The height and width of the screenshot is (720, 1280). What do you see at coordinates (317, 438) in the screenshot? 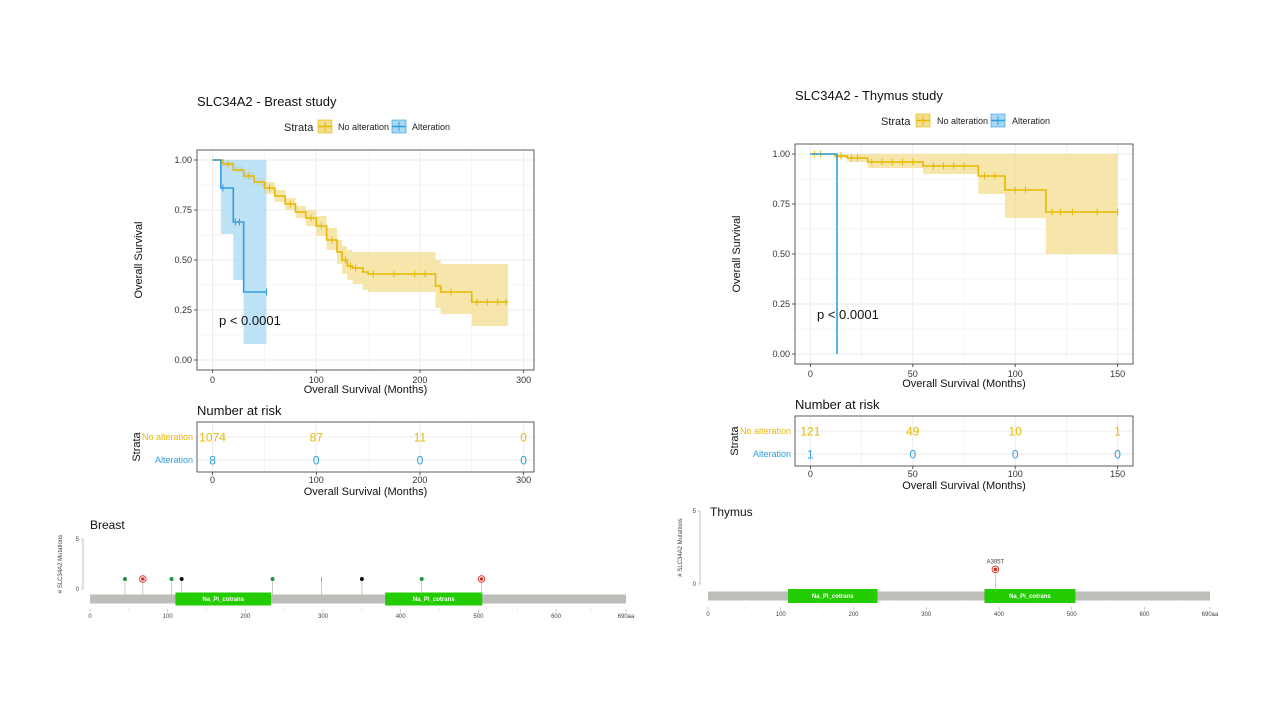
I see `risk-count: 87` at bounding box center [317, 438].